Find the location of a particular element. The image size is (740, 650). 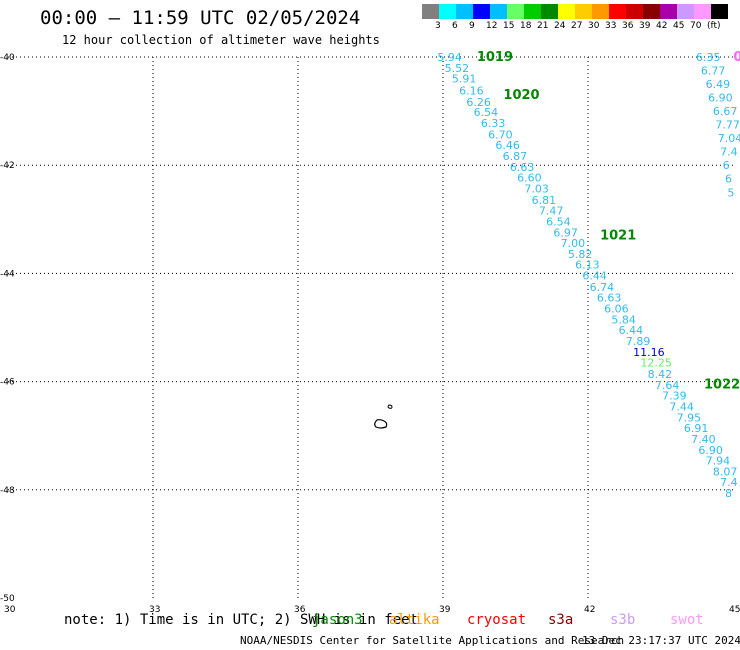

wave-height-label: 6.67 is located at coordinates (725, 111).